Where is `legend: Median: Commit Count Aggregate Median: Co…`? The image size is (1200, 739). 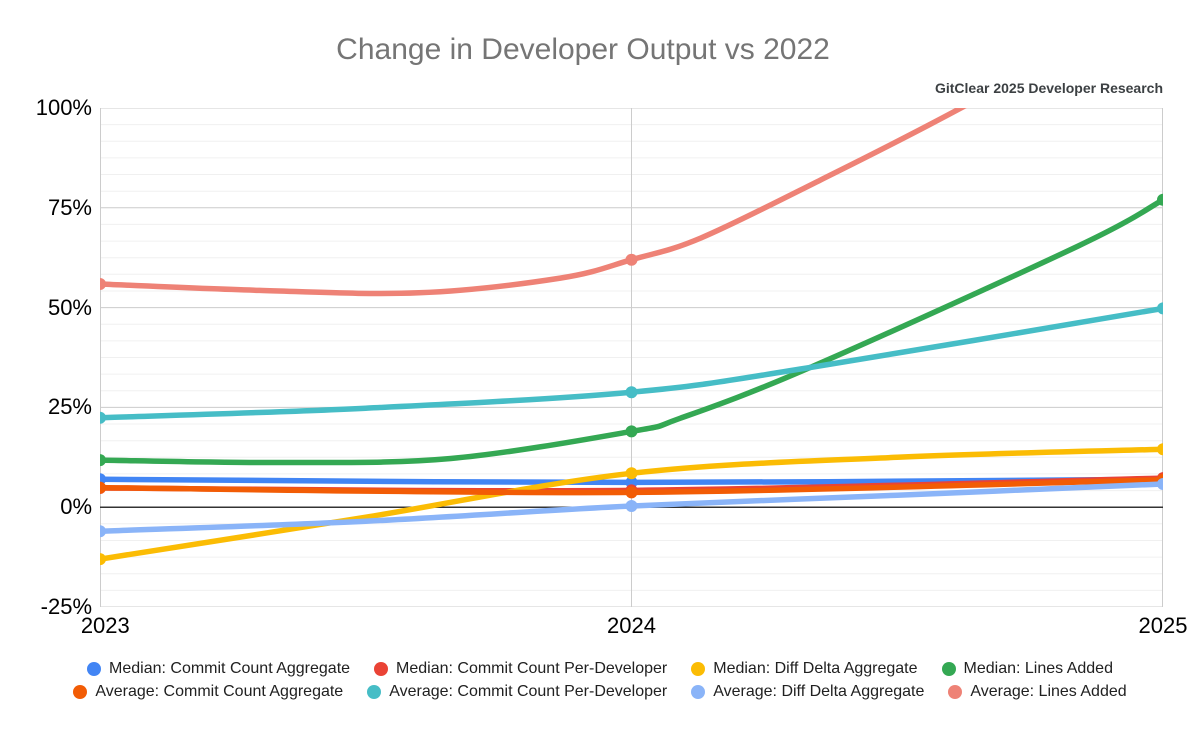
legend: Median: Commit Count Aggregate Median: Co… is located at coordinates (600, 680).